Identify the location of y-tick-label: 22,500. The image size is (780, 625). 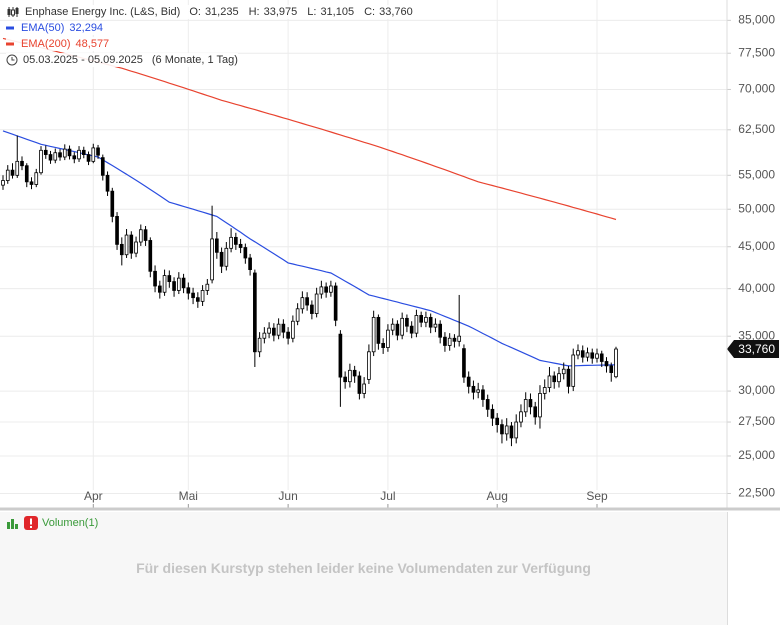
(756, 493).